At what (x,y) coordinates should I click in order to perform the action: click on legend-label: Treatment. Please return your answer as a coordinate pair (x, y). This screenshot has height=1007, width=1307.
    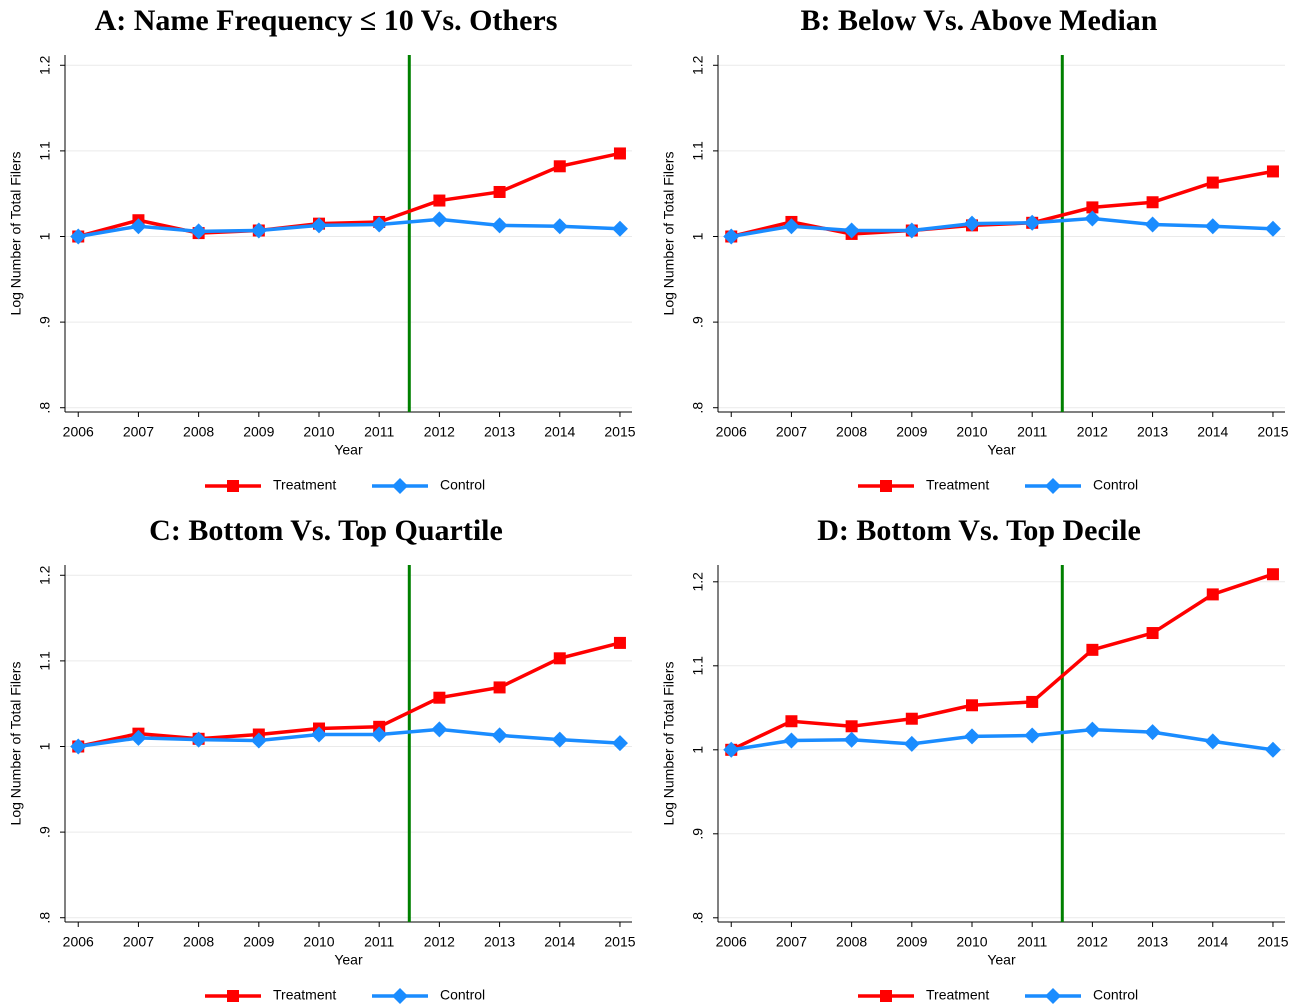
    Looking at the image, I should click on (957, 485).